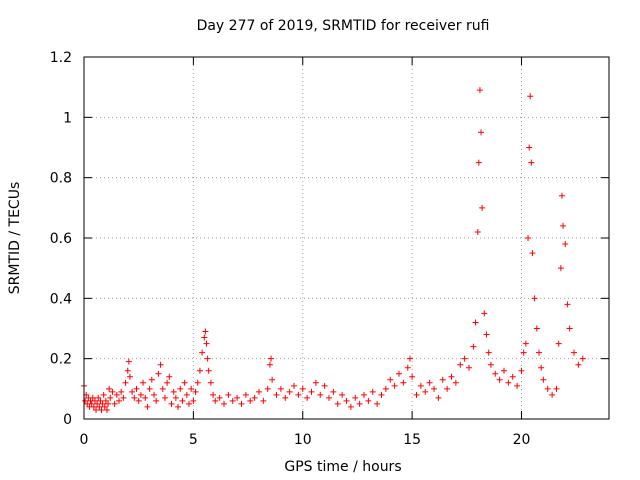 This screenshot has height=480, width=640. What do you see at coordinates (342, 467) in the screenshot?
I see `x-axis-label: GPS time / hours` at bounding box center [342, 467].